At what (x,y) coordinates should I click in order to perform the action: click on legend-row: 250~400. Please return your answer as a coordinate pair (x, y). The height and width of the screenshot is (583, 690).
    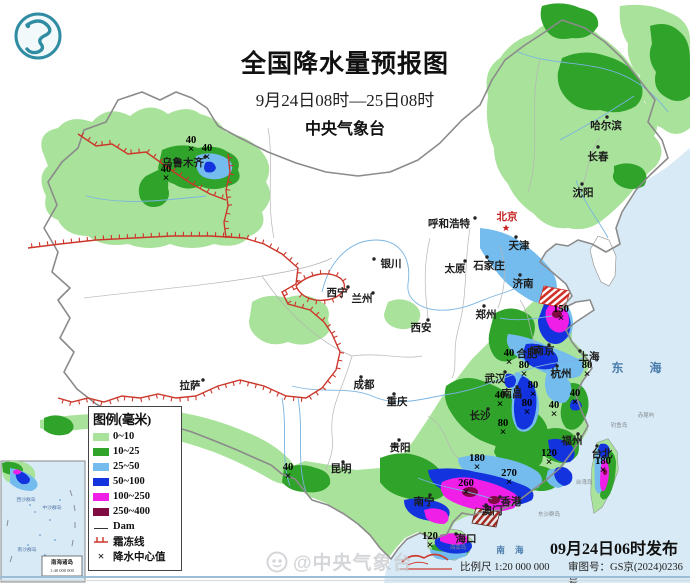
    Looking at the image, I should click on (135, 511).